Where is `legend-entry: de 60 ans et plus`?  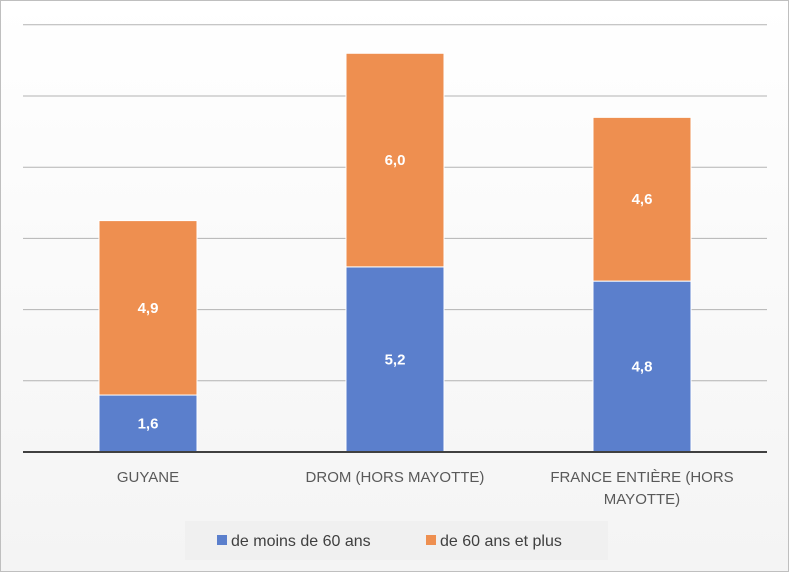 legend-entry: de 60 ans et plus is located at coordinates (501, 541).